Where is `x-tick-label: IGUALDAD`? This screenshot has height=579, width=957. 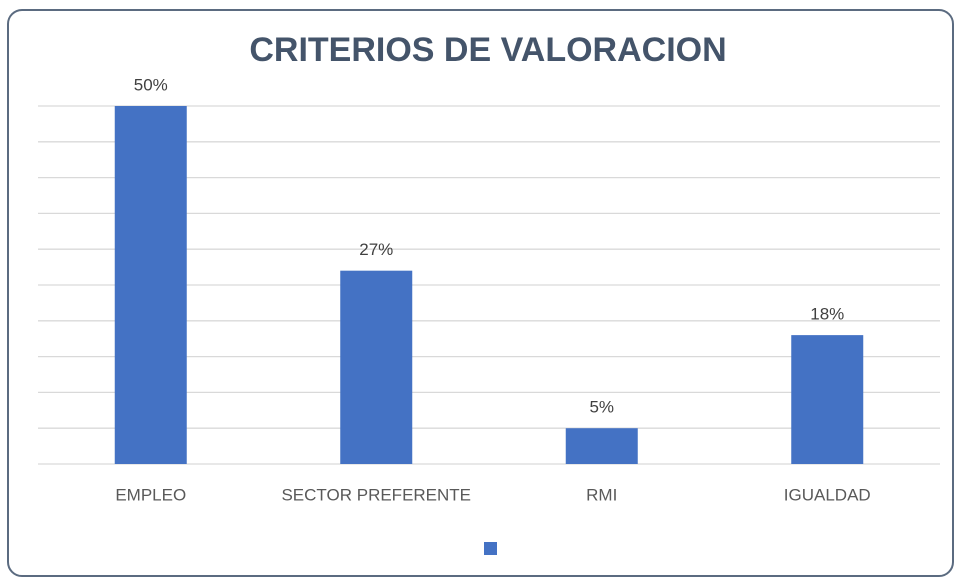
x-tick-label: IGUALDAD is located at coordinates (827, 494).